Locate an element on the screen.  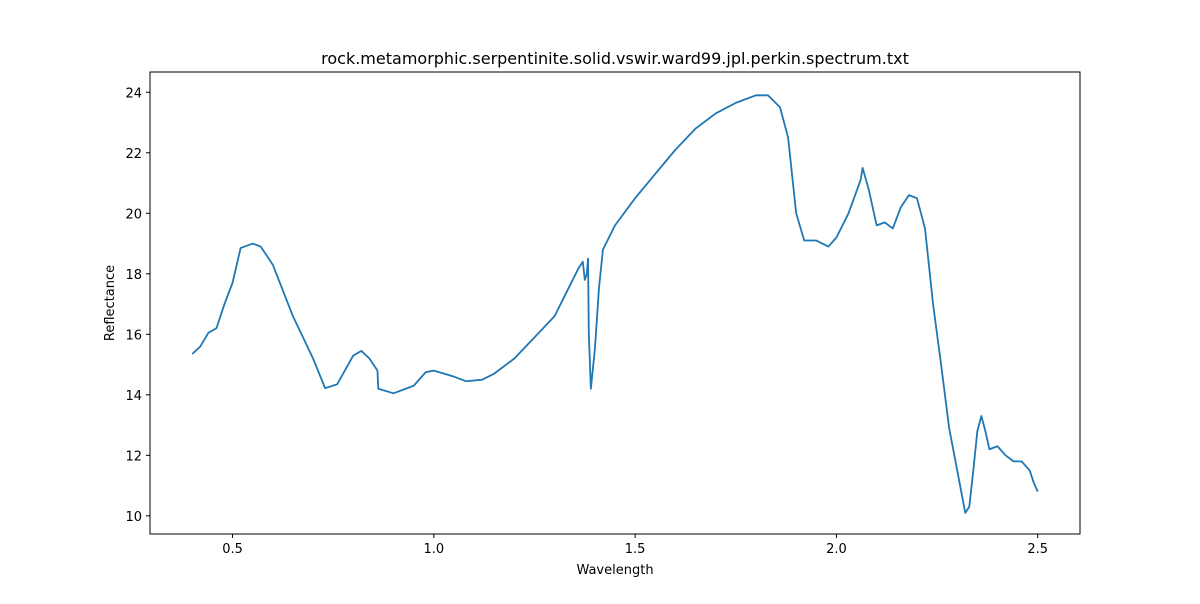
x-tick-label: 2.0 is located at coordinates (836, 549).